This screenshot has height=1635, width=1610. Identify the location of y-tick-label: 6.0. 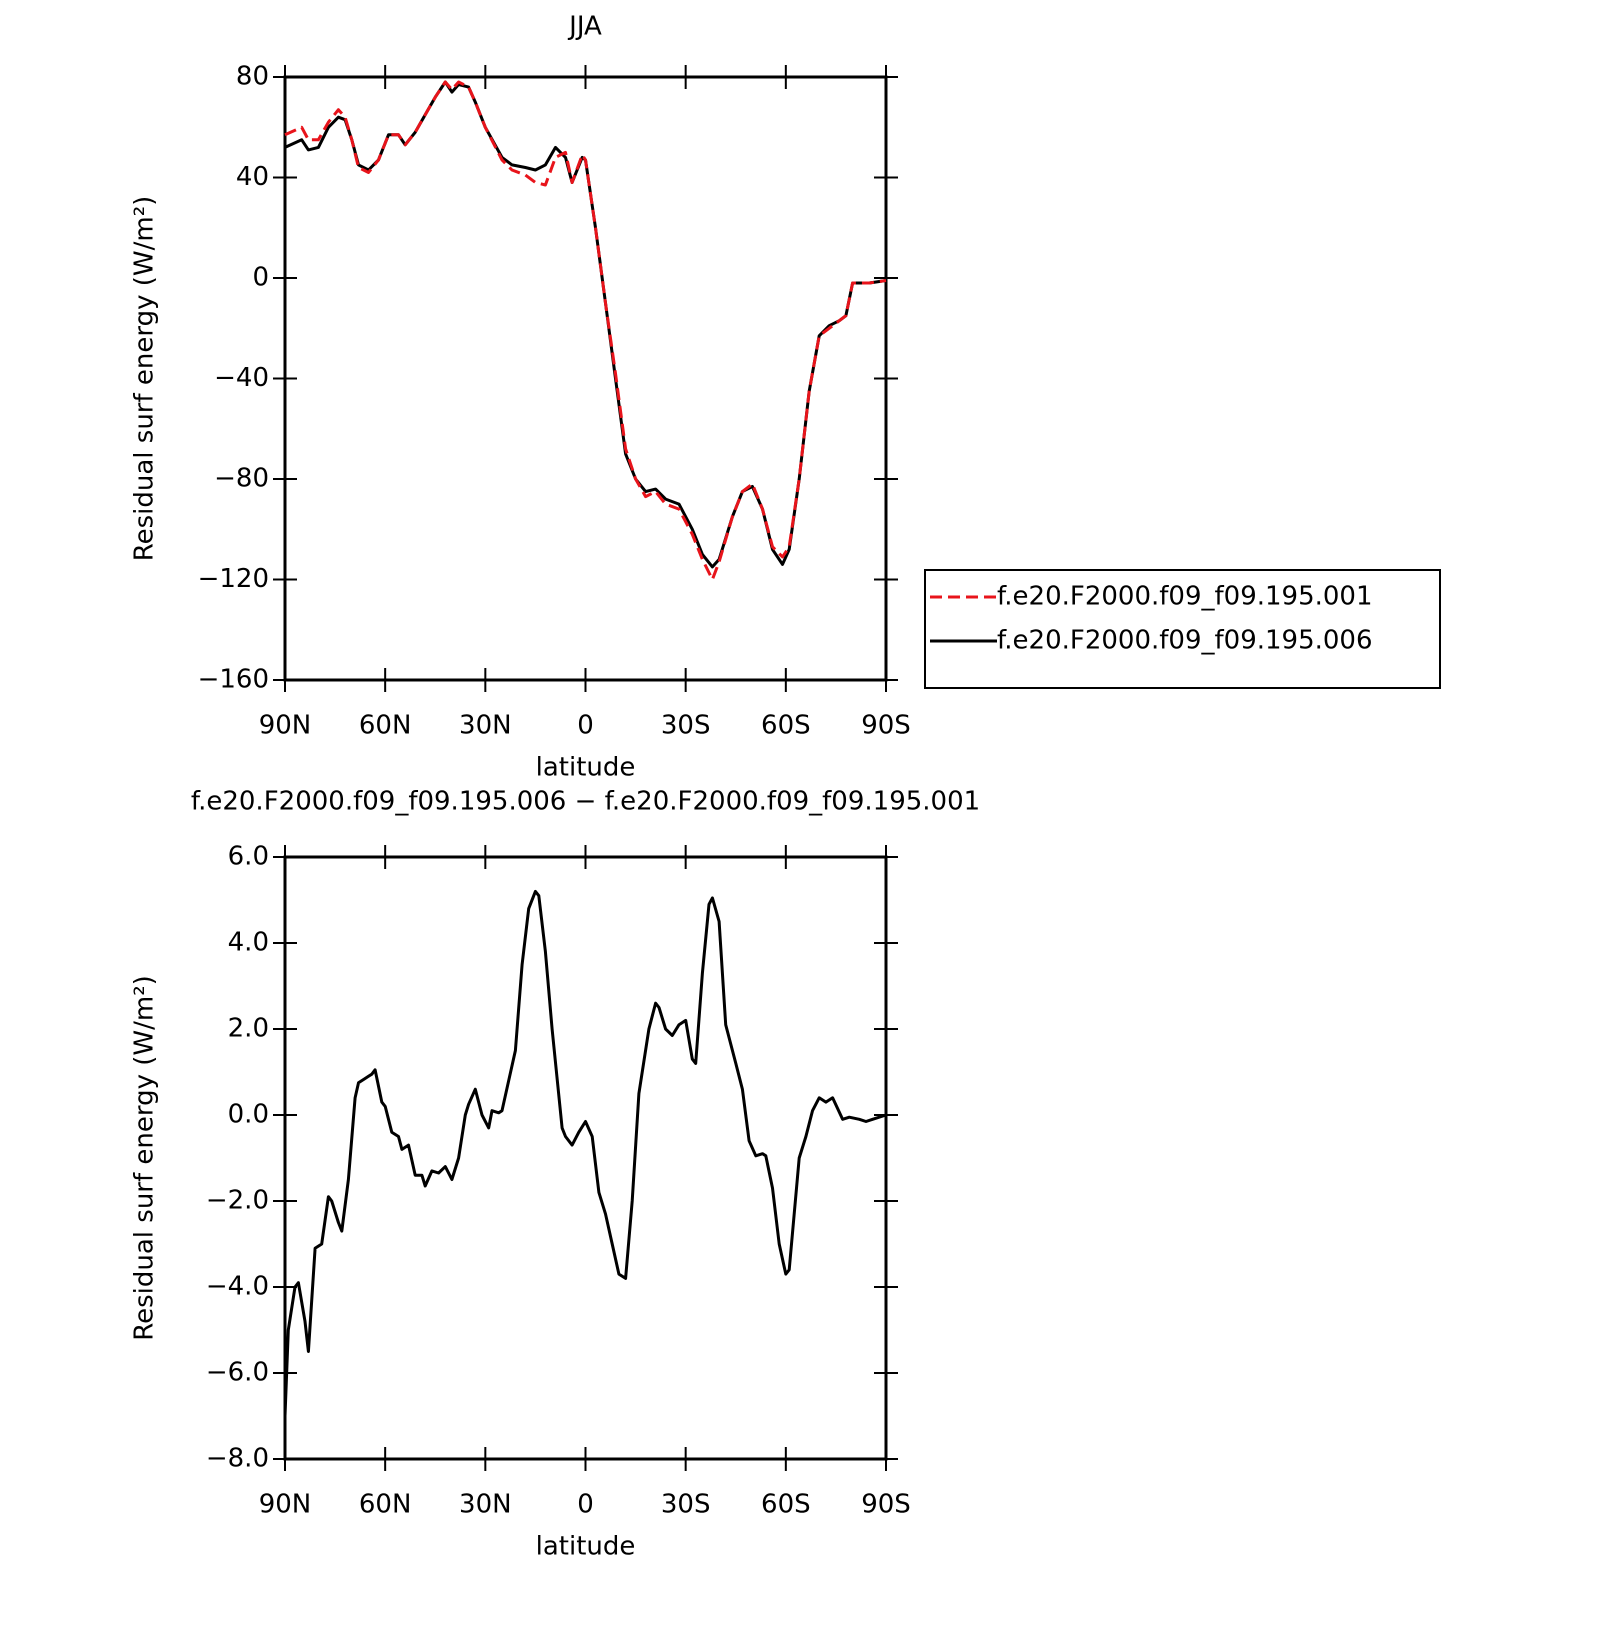
(248, 857).